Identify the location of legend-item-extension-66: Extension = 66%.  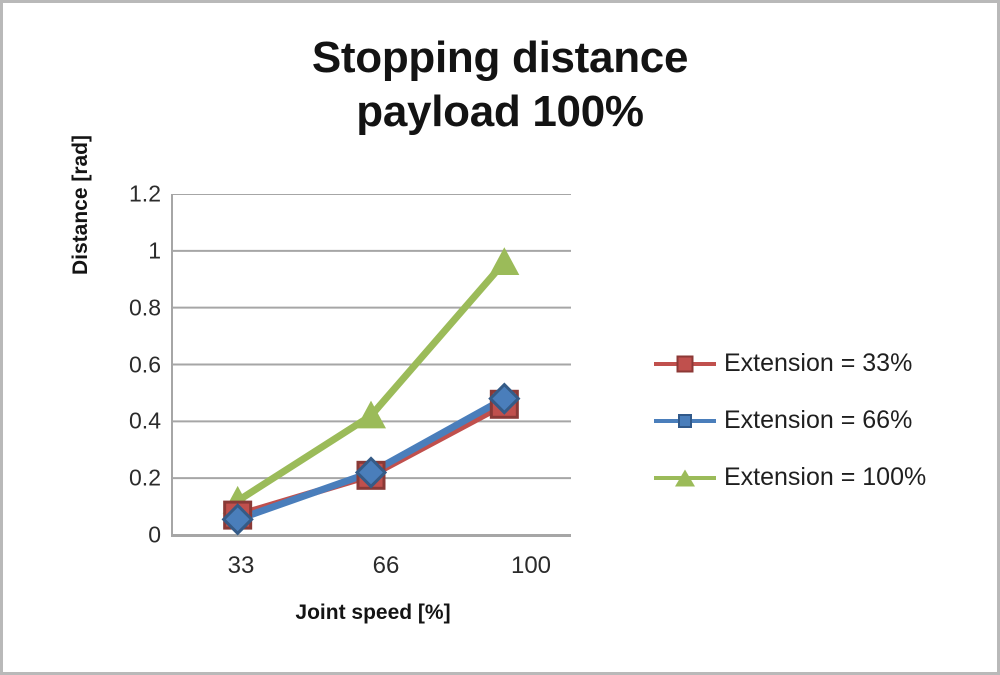
(819, 420).